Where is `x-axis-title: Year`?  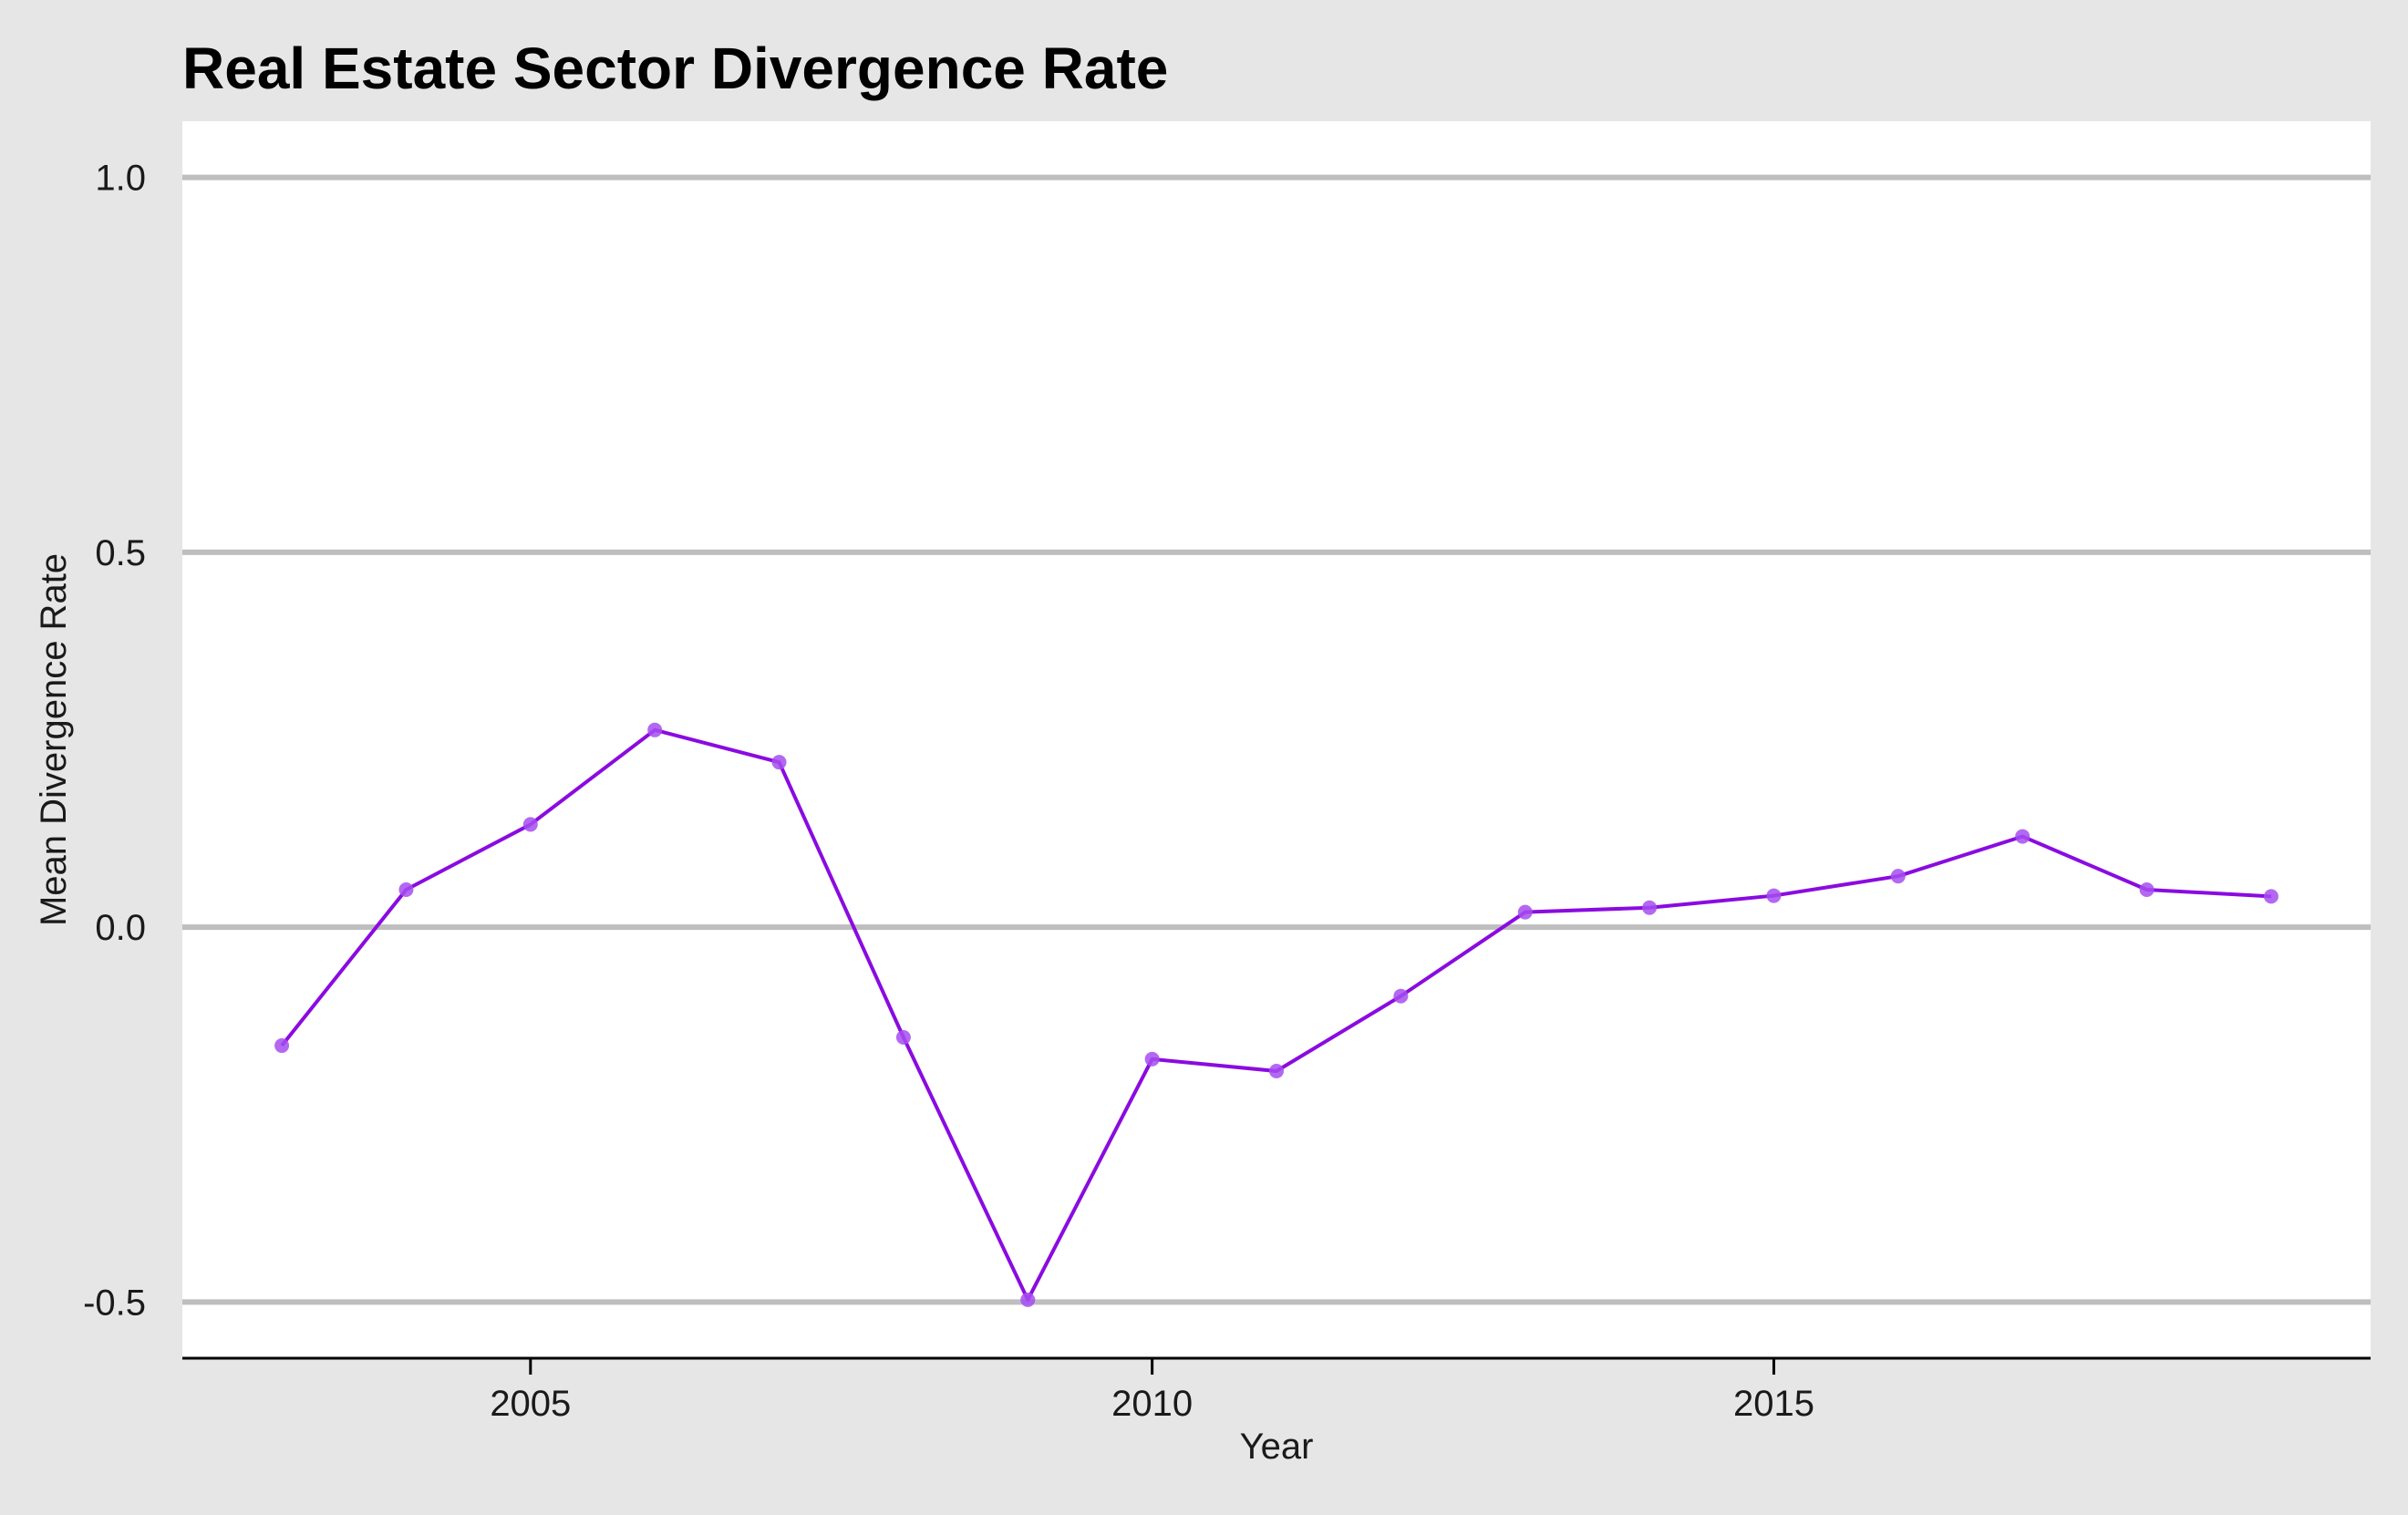
x-axis-title: Year is located at coordinates (1277, 1447).